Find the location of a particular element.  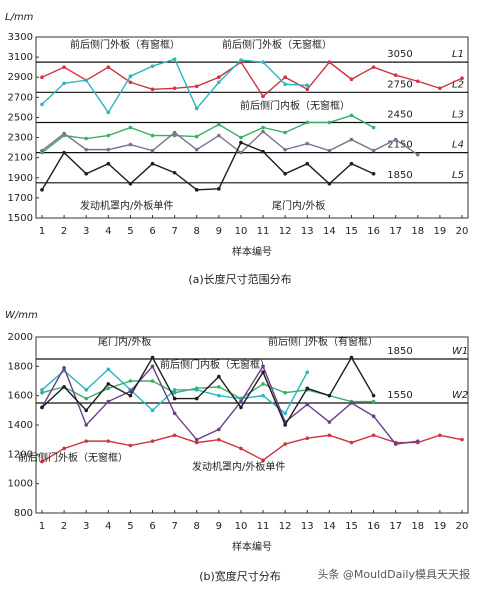

y-tick-label: 1600 is located at coordinates (20, 396).